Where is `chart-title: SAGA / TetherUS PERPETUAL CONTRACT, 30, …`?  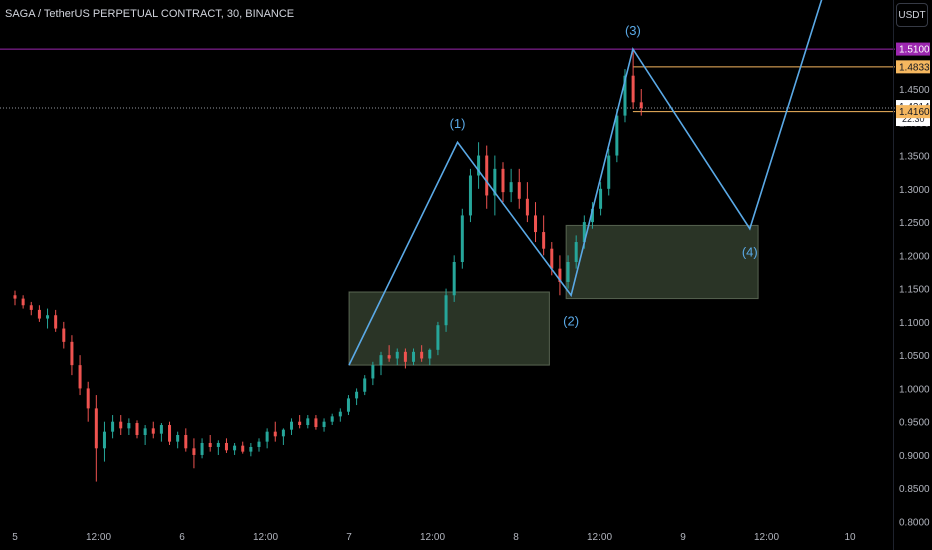
chart-title: SAGA / TetherUS PERPETUAL CONTRACT, 30, … is located at coordinates (150, 14).